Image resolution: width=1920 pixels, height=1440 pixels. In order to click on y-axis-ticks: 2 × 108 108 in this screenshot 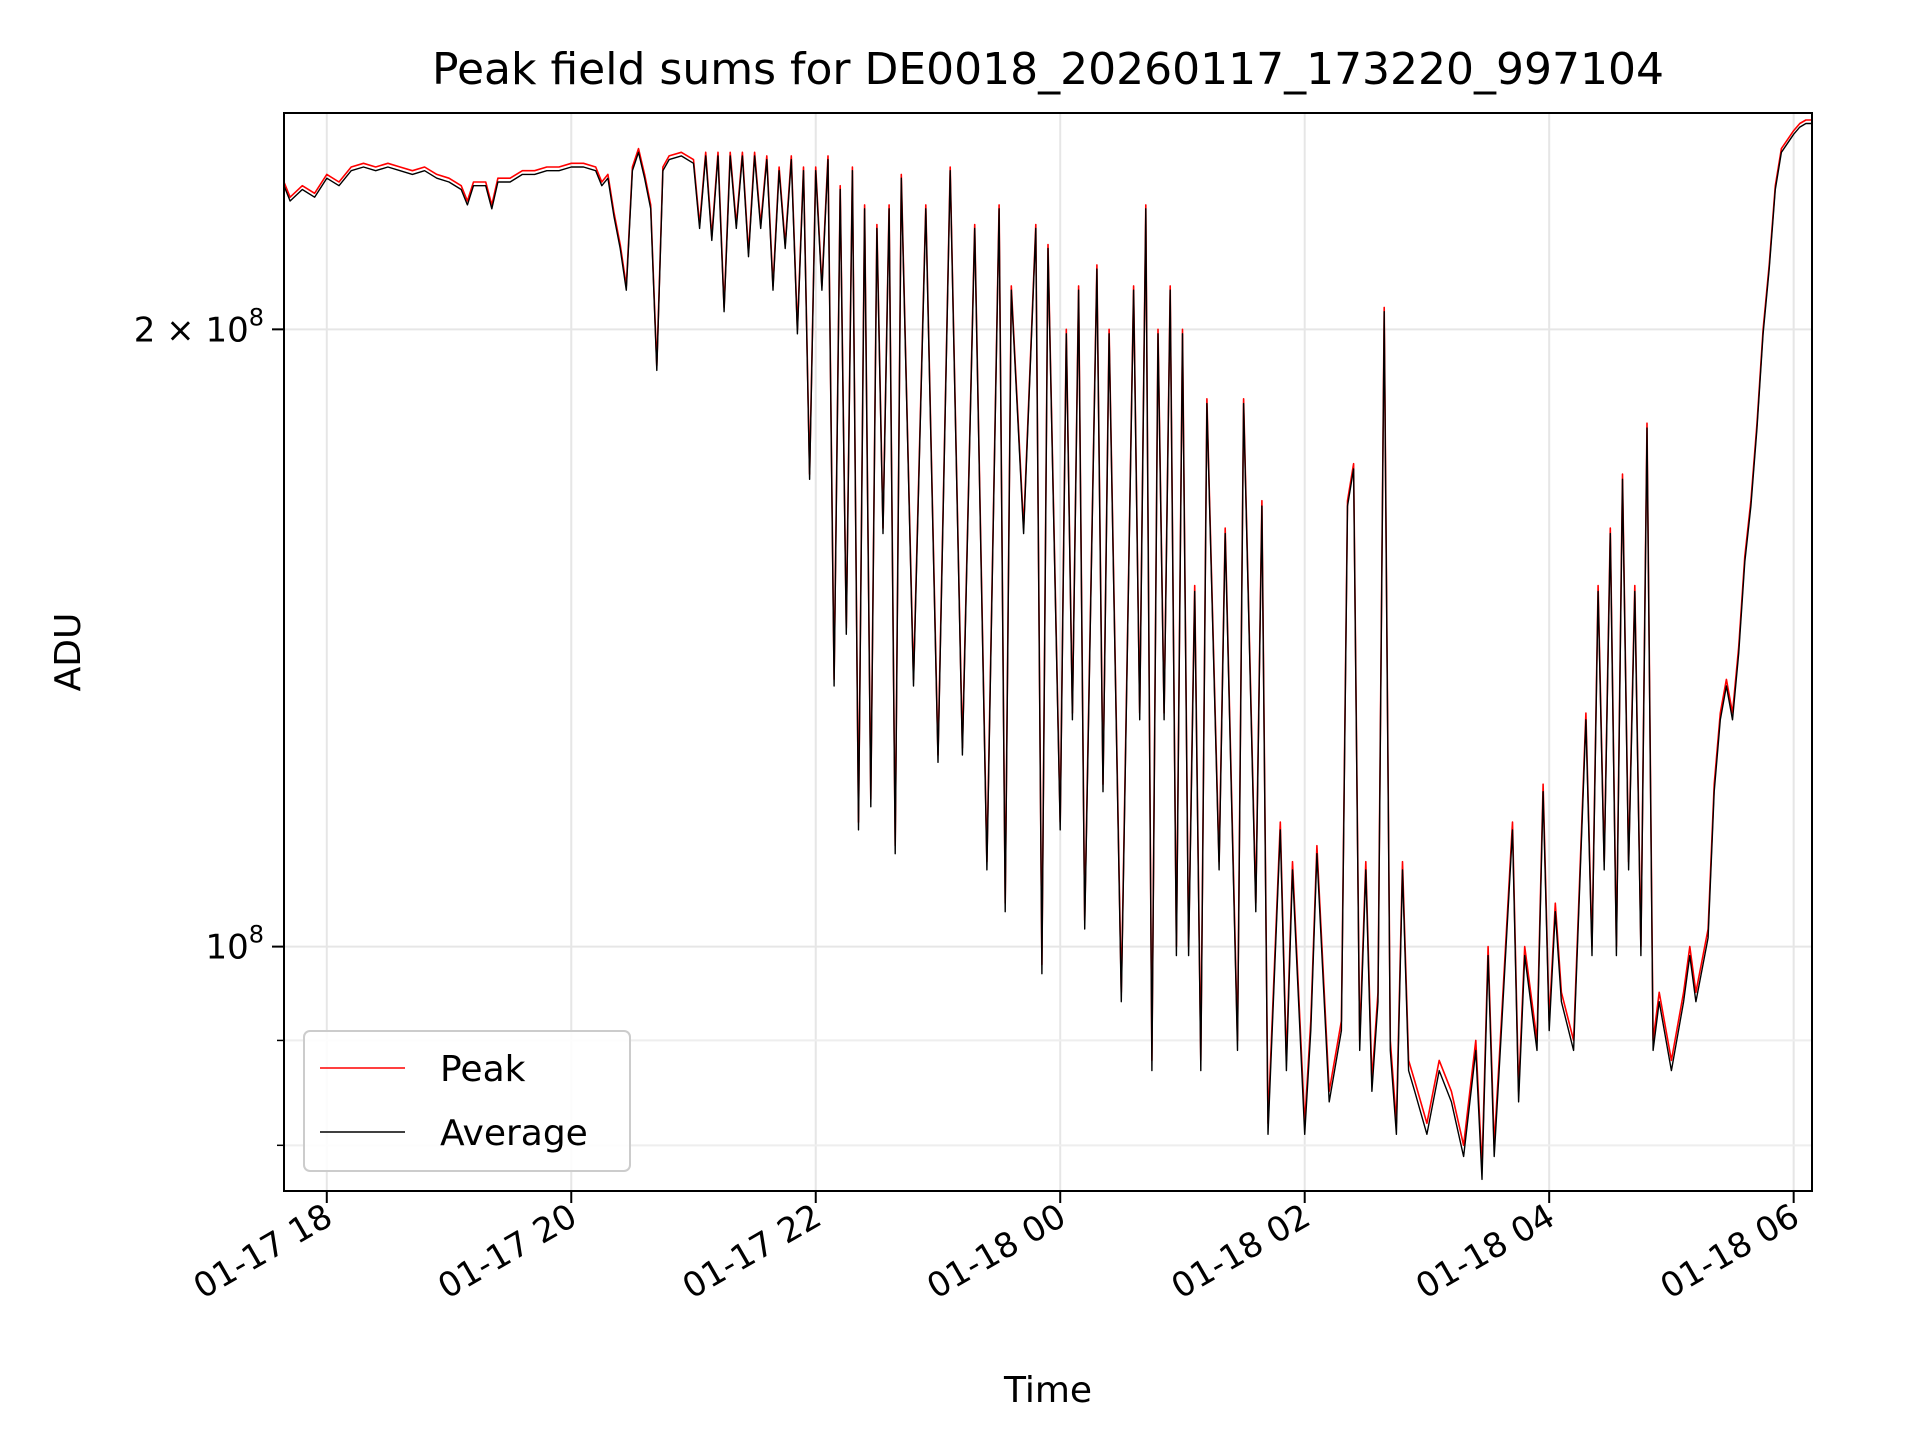, I will do `click(209, 725)`.